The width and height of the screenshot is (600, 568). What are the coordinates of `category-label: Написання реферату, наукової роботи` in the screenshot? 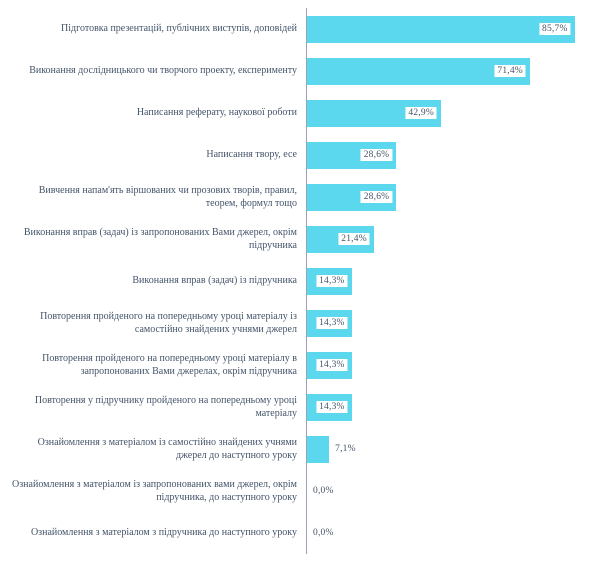 It's located at (216, 113).